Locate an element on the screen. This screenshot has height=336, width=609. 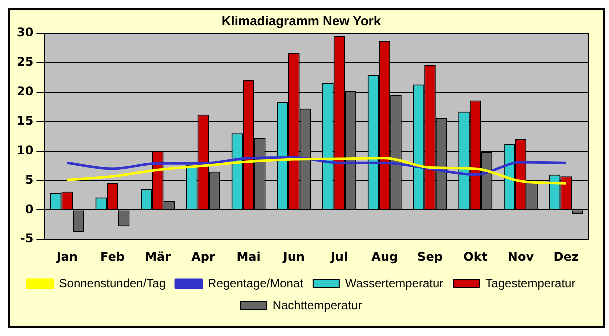
x-tick-label: Okt is located at coordinates (476, 257).